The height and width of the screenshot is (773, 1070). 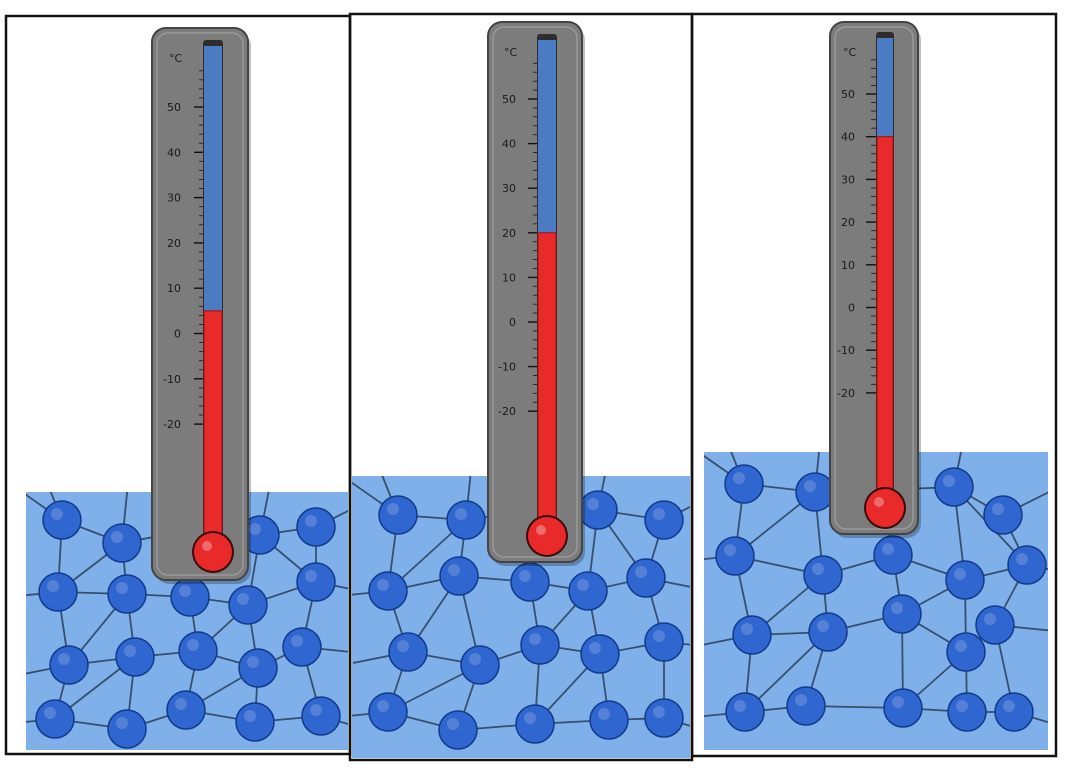 What do you see at coordinates (509, 188) in the screenshot?
I see `scale-label: 30` at bounding box center [509, 188].